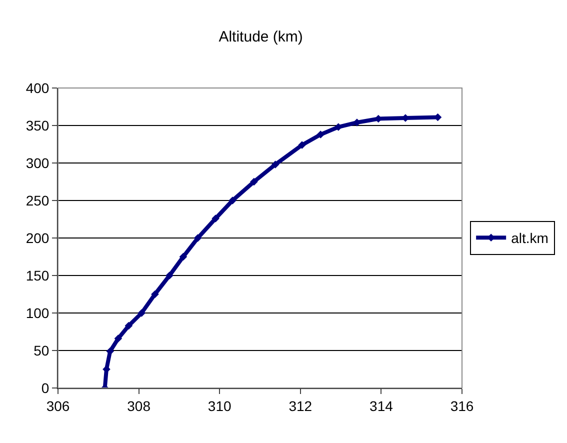 Image resolution: width=567 pixels, height=443 pixels. I want to click on x-tick-label: 314, so click(382, 406).